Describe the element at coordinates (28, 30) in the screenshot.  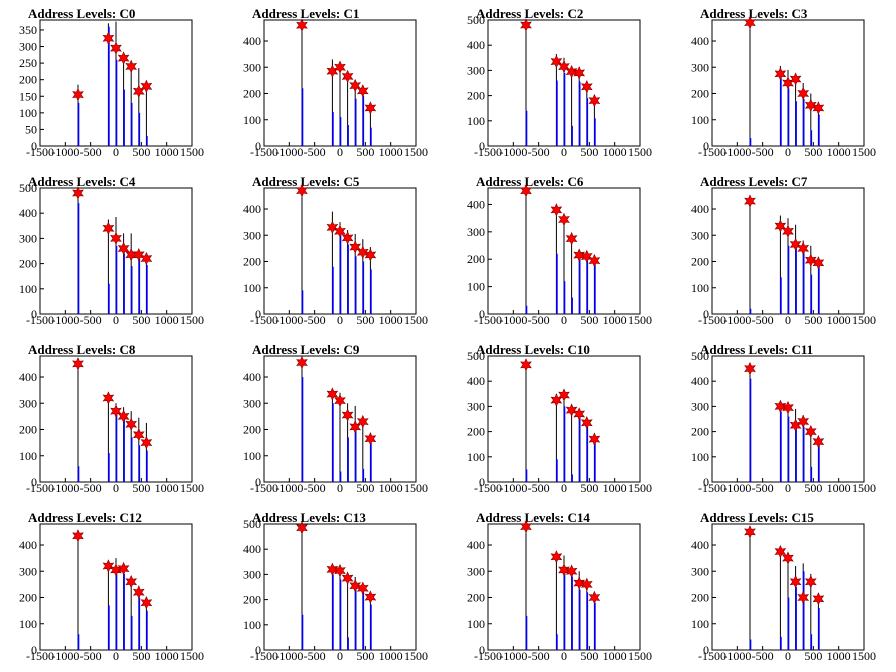
I see `y-tick-label: 350` at that location.